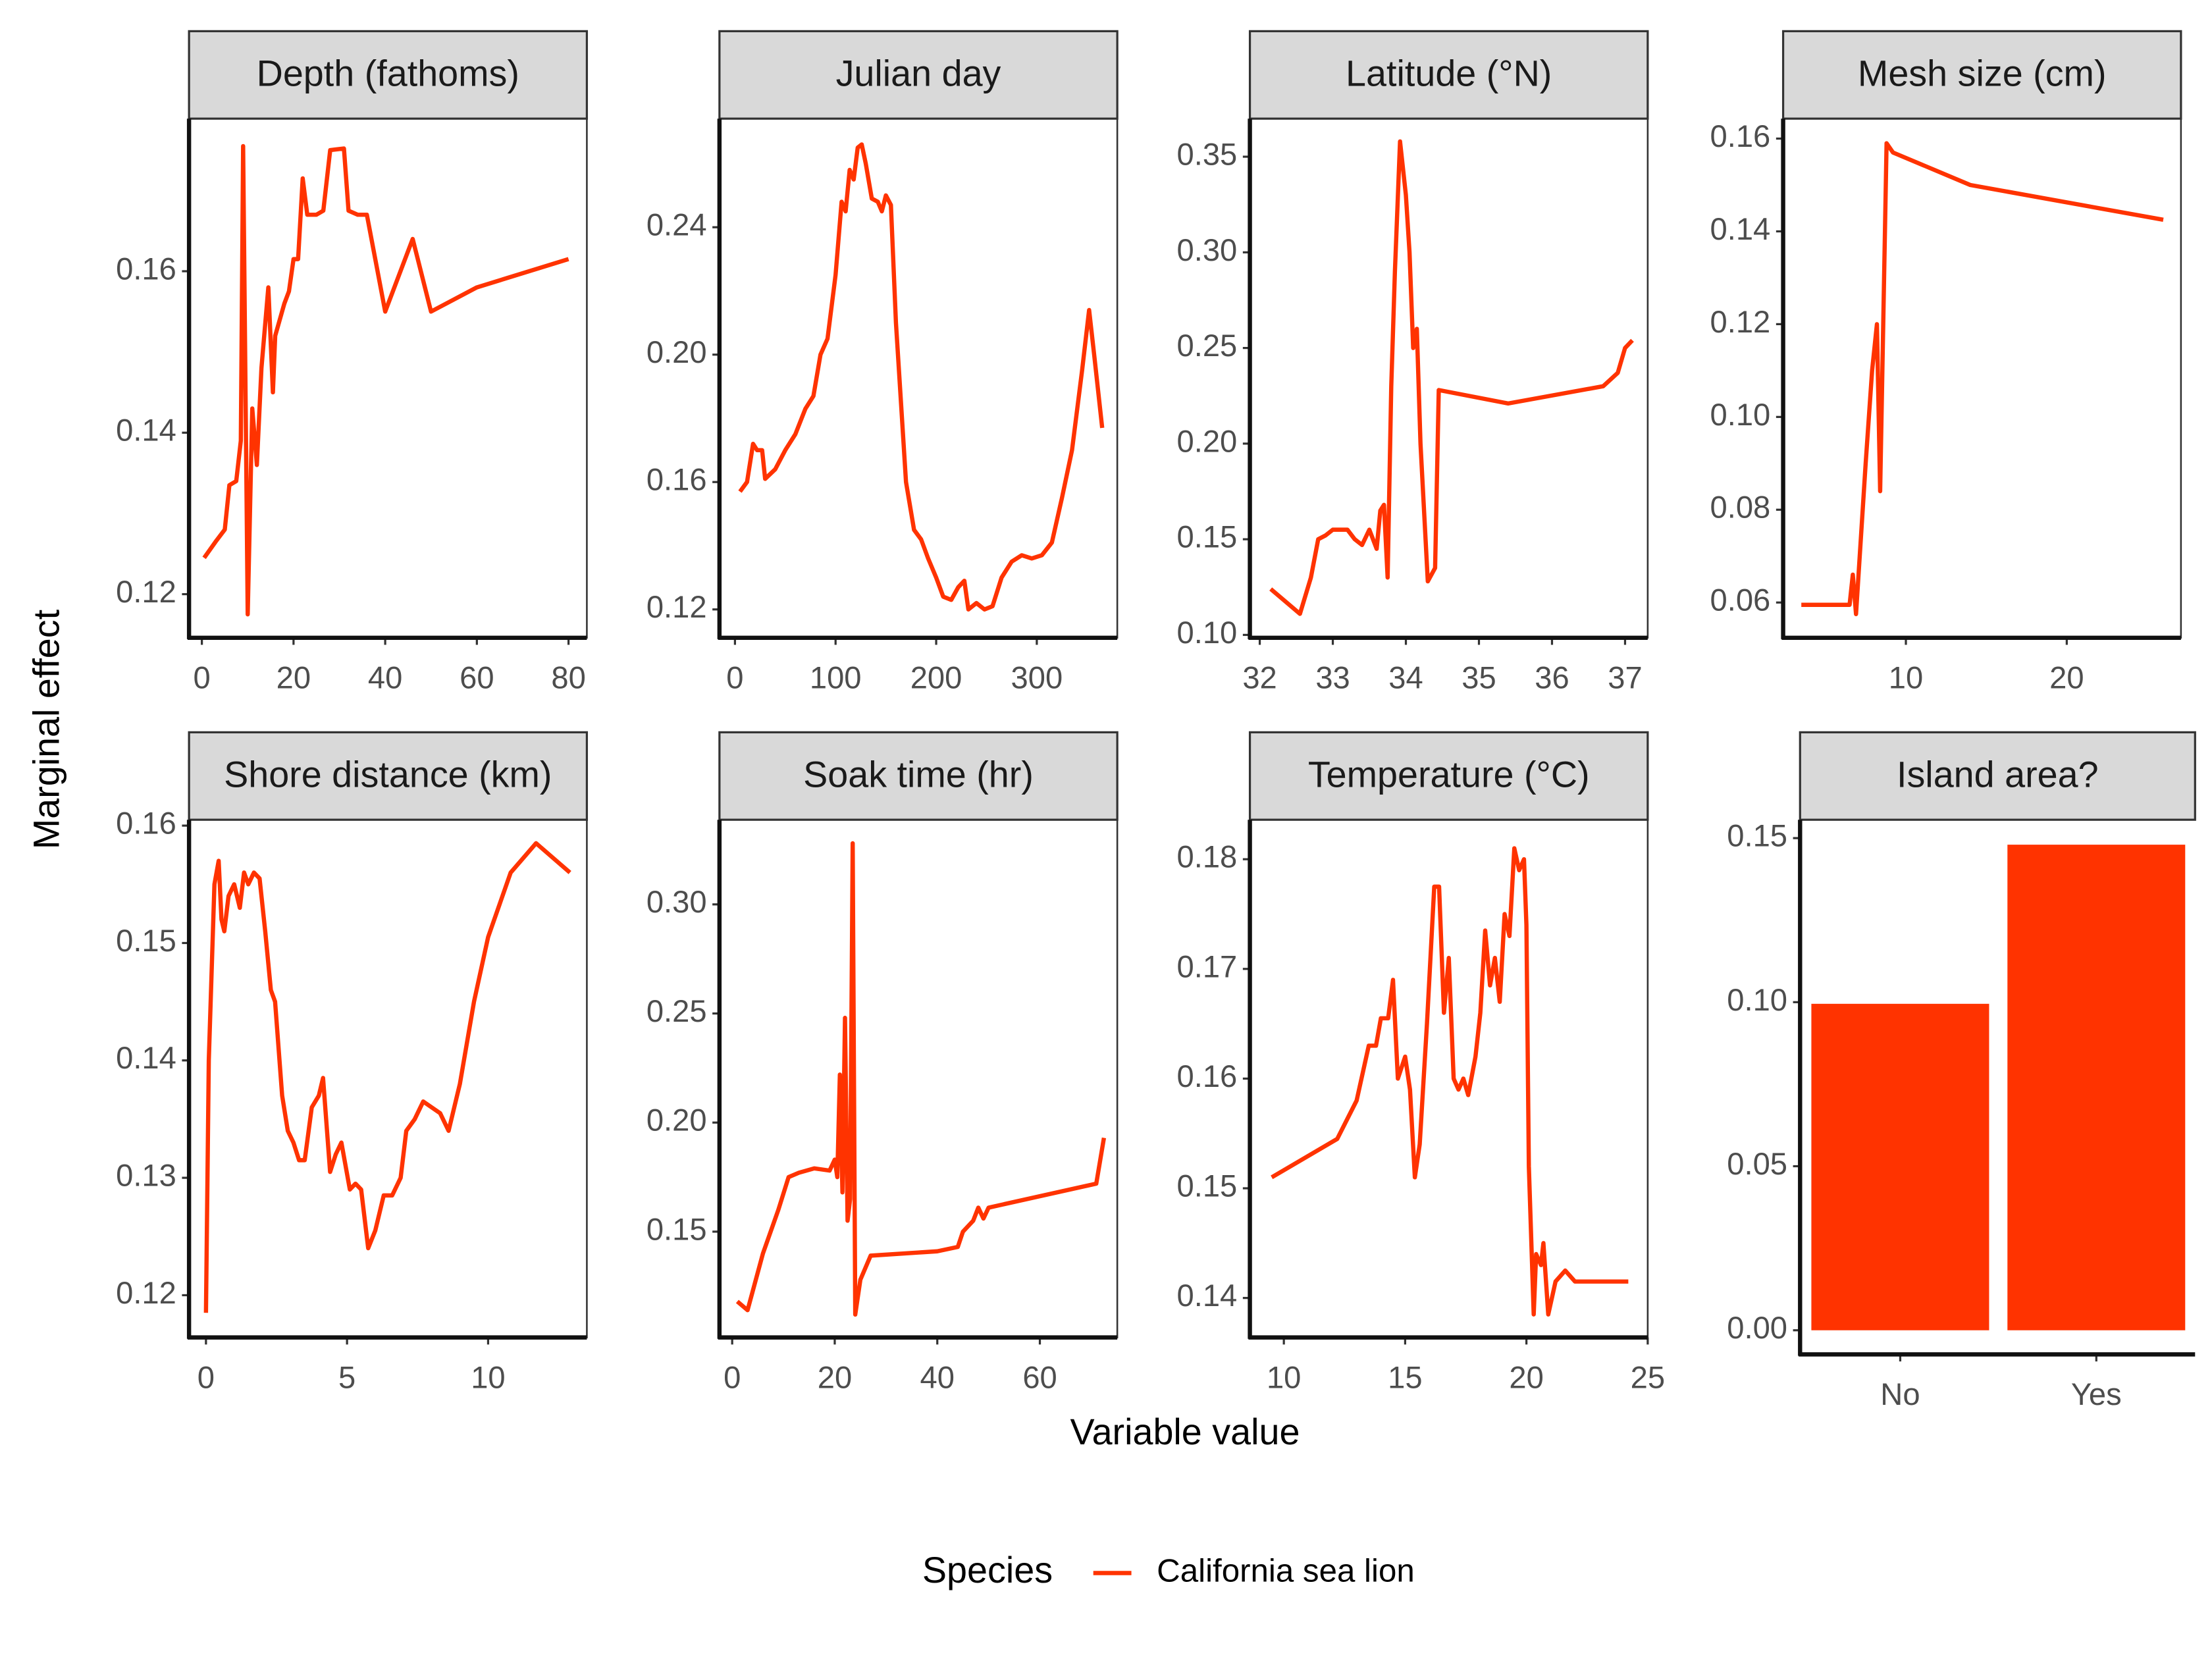 The height and width of the screenshot is (1655, 2212). I want to click on panel-title: Julian day, so click(919, 73).